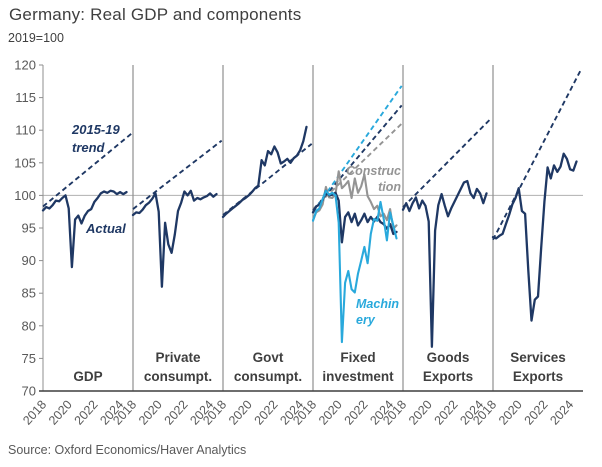 The width and height of the screenshot is (602, 467). I want to click on y-axis: 70 75 80 85 90 95 100 105 110 115 120, so click(29, 228).